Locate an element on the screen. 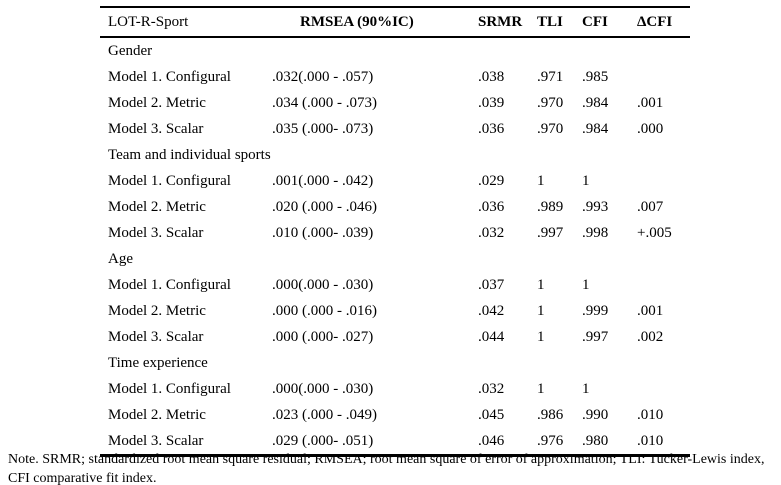 The width and height of the screenshot is (781, 485). section-row-gender: Gender is located at coordinates (395, 50).